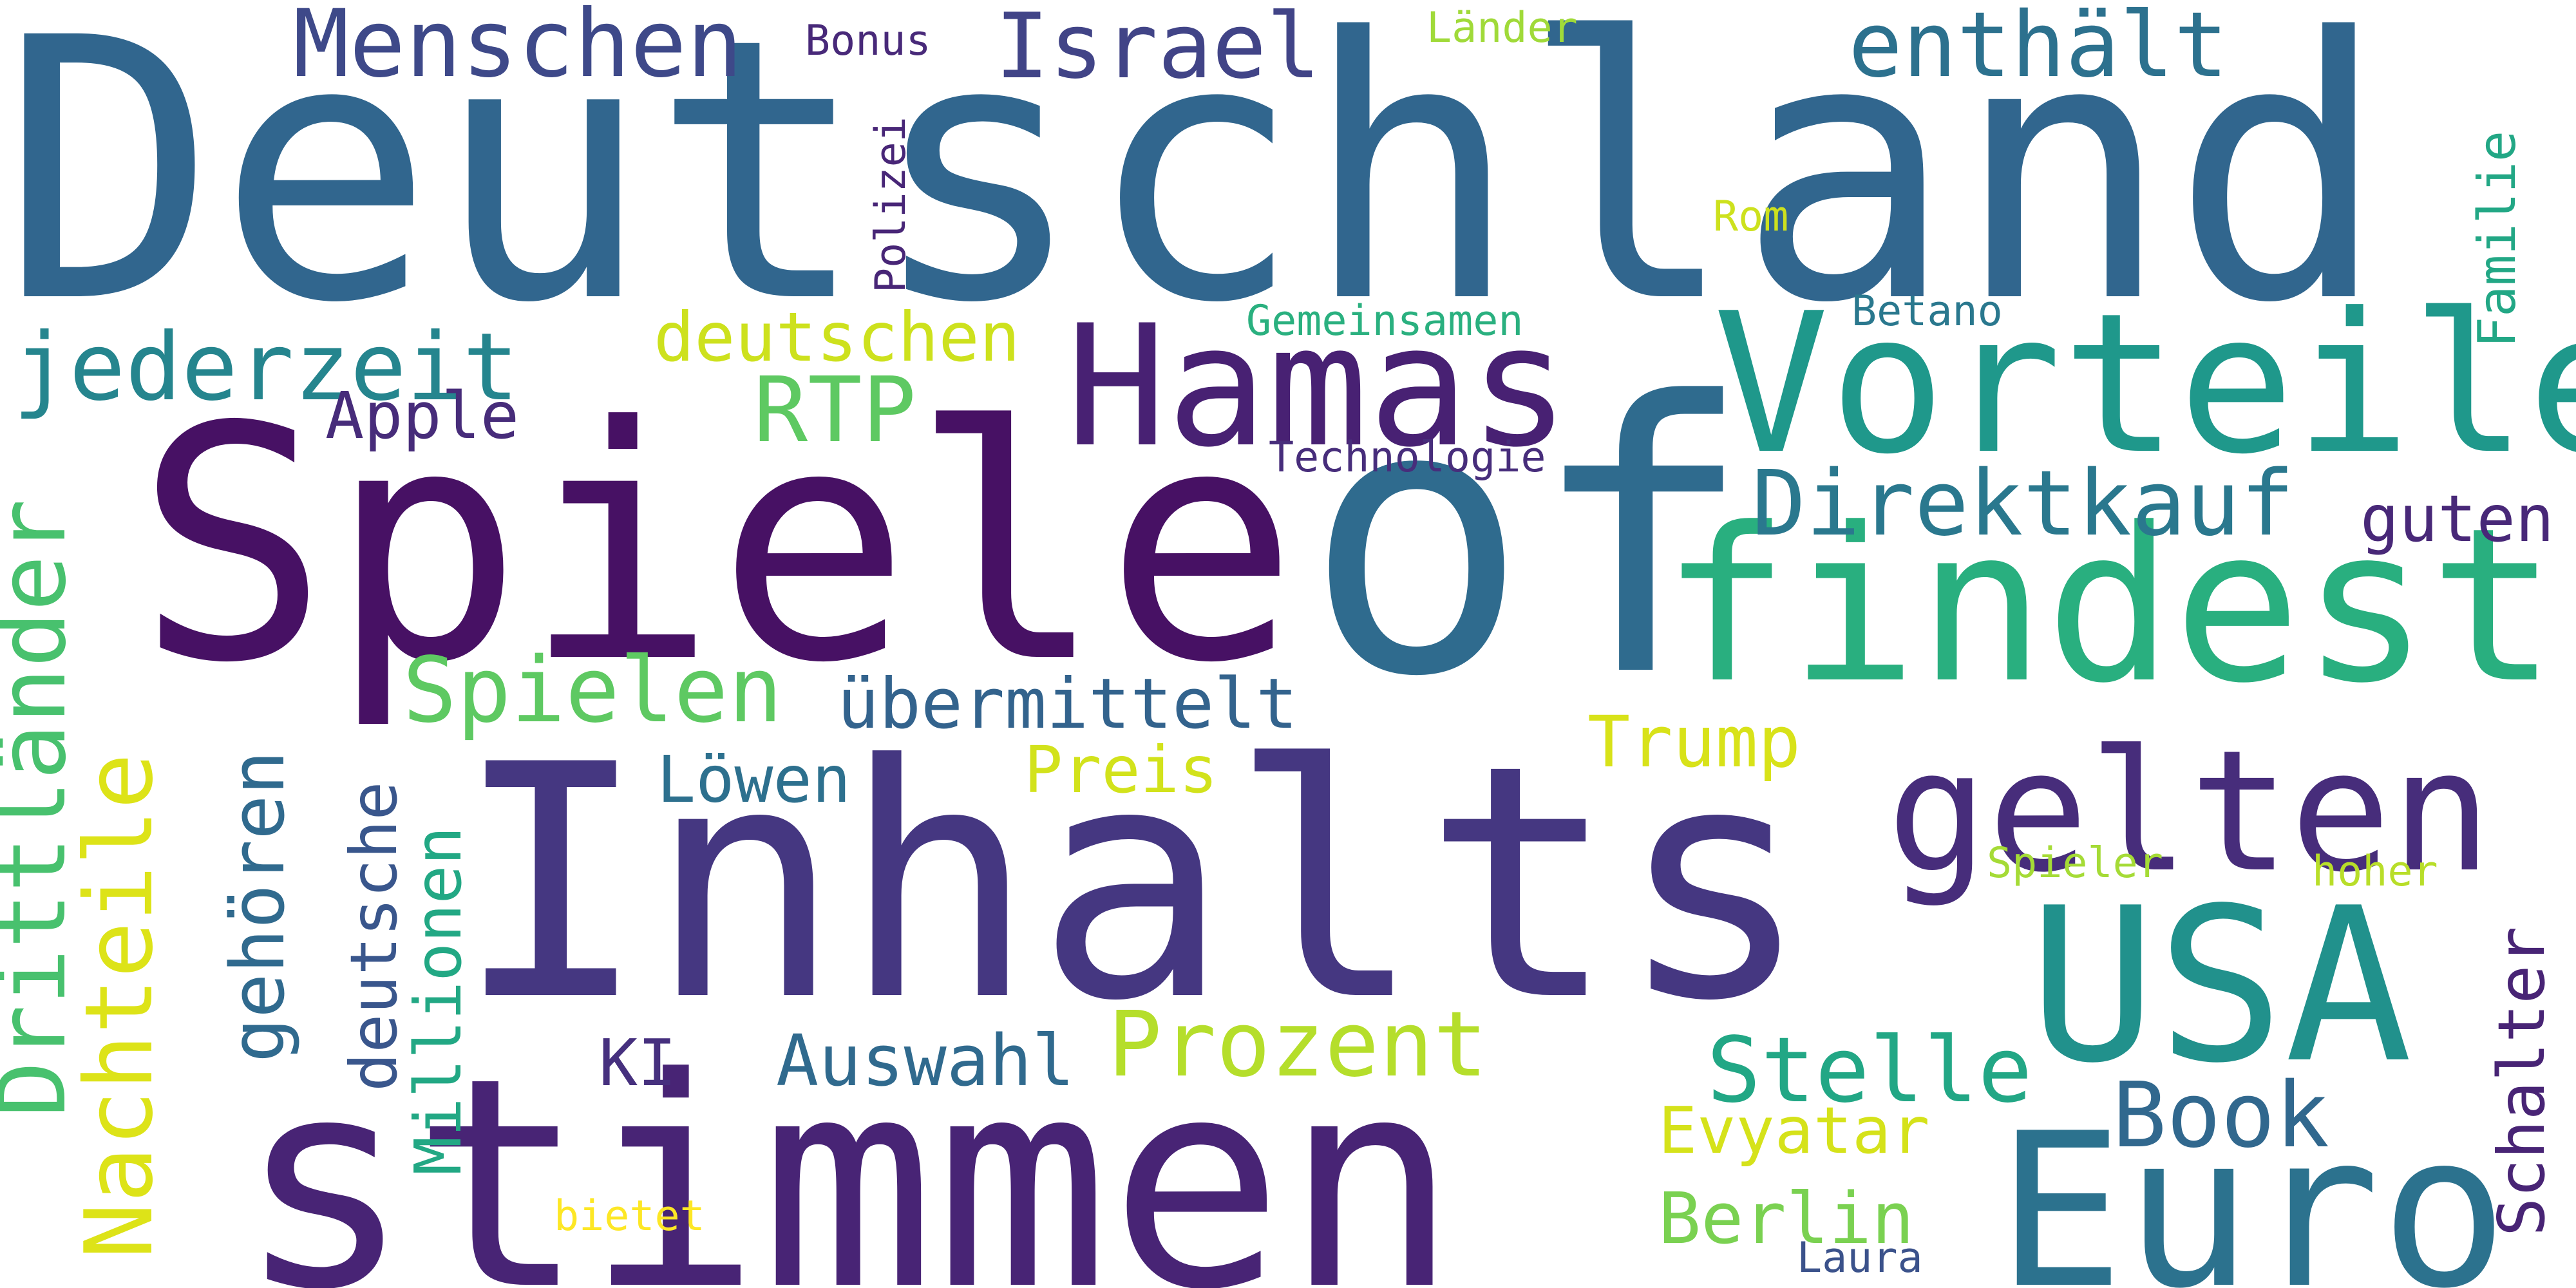 This screenshot has width=2576, height=1288. What do you see at coordinates (1067, 704) in the screenshot?
I see `cloud-word: übermittelt` at bounding box center [1067, 704].